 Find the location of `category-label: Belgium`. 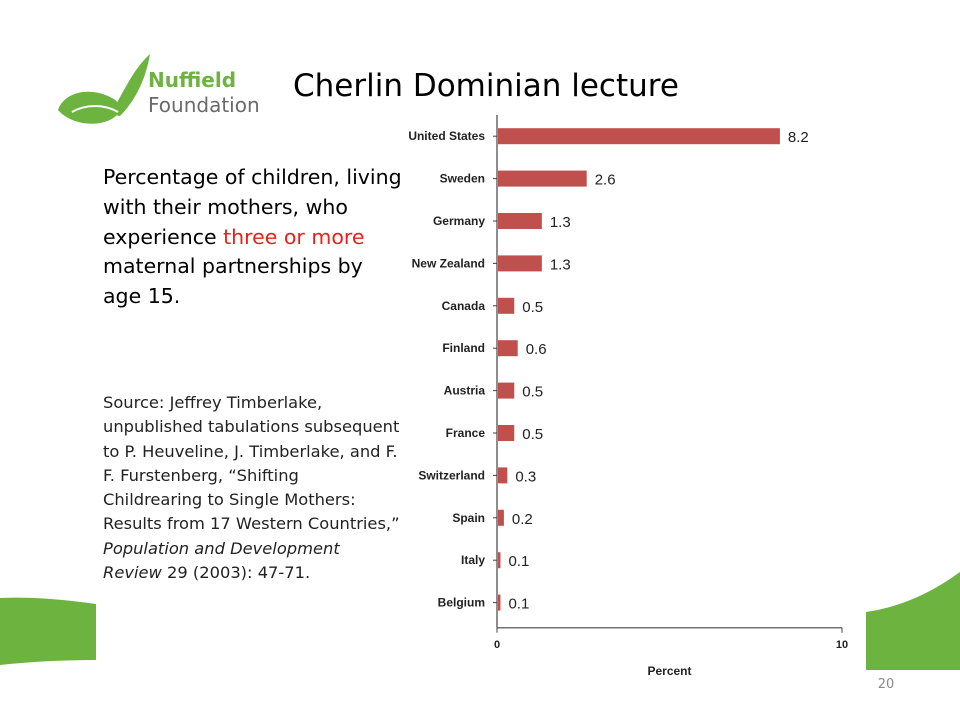

category-label: Belgium is located at coordinates (461, 603).